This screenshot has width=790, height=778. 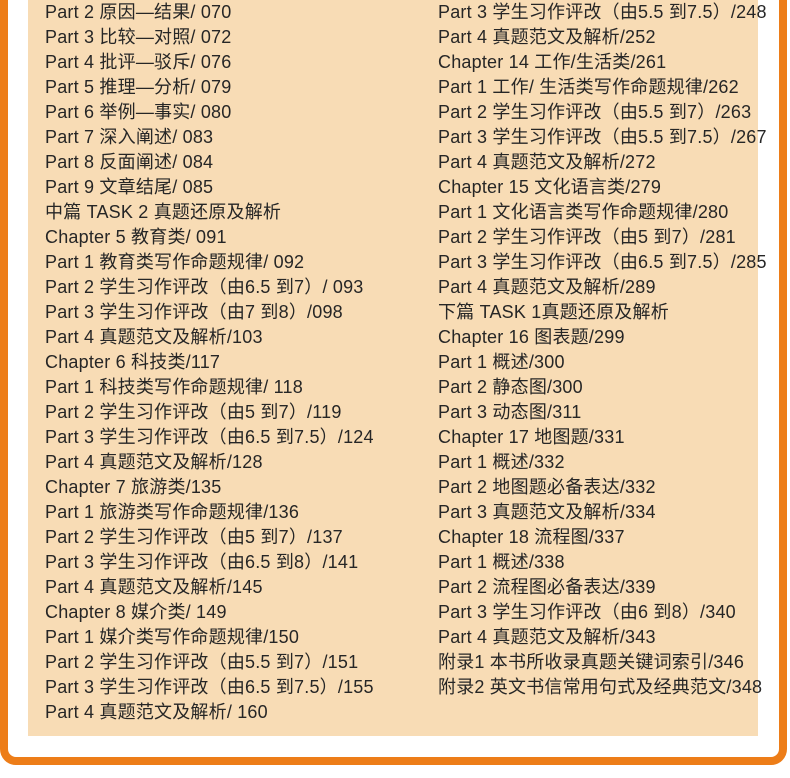 I want to click on toc-entry: Part 1 概述/338, so click(x=501, y=562).